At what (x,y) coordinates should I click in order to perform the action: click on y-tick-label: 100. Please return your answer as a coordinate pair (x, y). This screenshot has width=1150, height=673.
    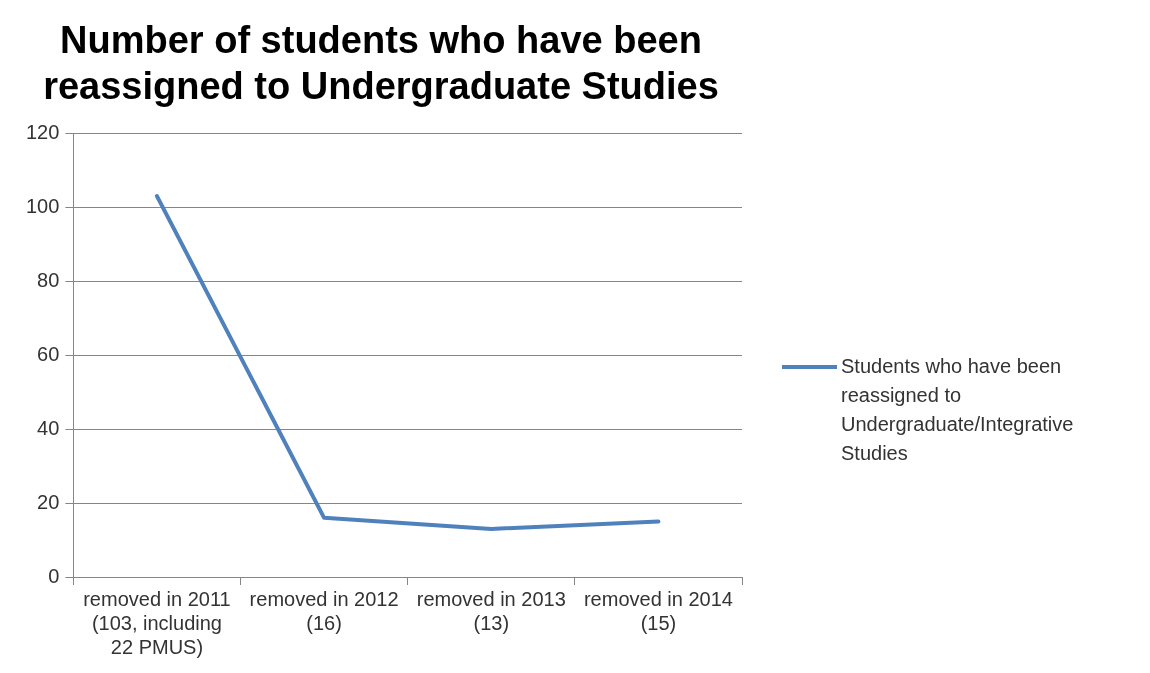
    Looking at the image, I should click on (42, 205).